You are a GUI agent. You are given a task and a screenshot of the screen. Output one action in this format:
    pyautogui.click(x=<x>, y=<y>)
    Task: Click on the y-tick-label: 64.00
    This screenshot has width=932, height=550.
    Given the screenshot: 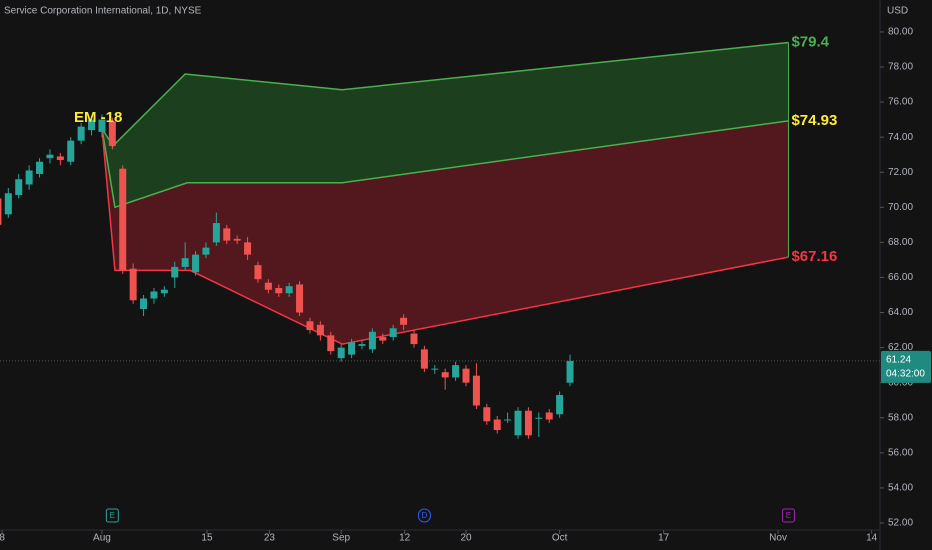 What is the action you would take?
    pyautogui.click(x=900, y=312)
    